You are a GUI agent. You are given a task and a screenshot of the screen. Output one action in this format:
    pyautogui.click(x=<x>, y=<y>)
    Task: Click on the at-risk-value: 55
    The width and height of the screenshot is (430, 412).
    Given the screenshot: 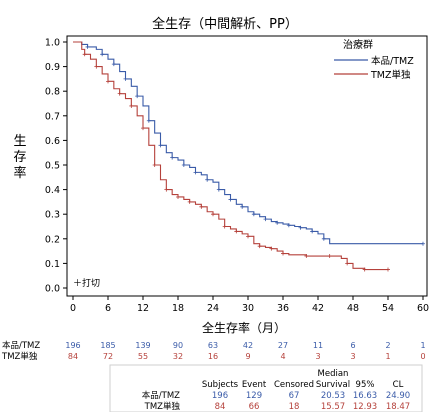 What is the action you would take?
    pyautogui.click(x=143, y=356)
    